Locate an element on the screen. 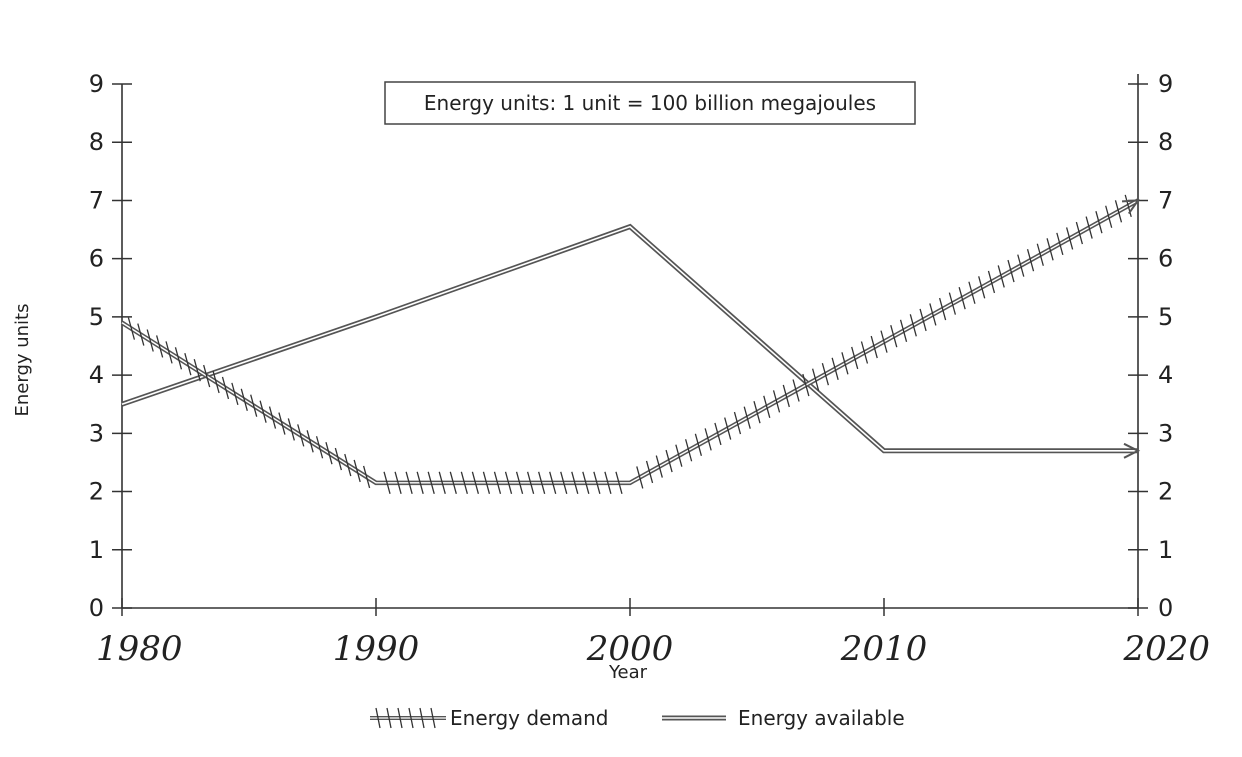 This screenshot has width=1242, height=757. y-tick-label-left-5: 5 is located at coordinates (96, 317).